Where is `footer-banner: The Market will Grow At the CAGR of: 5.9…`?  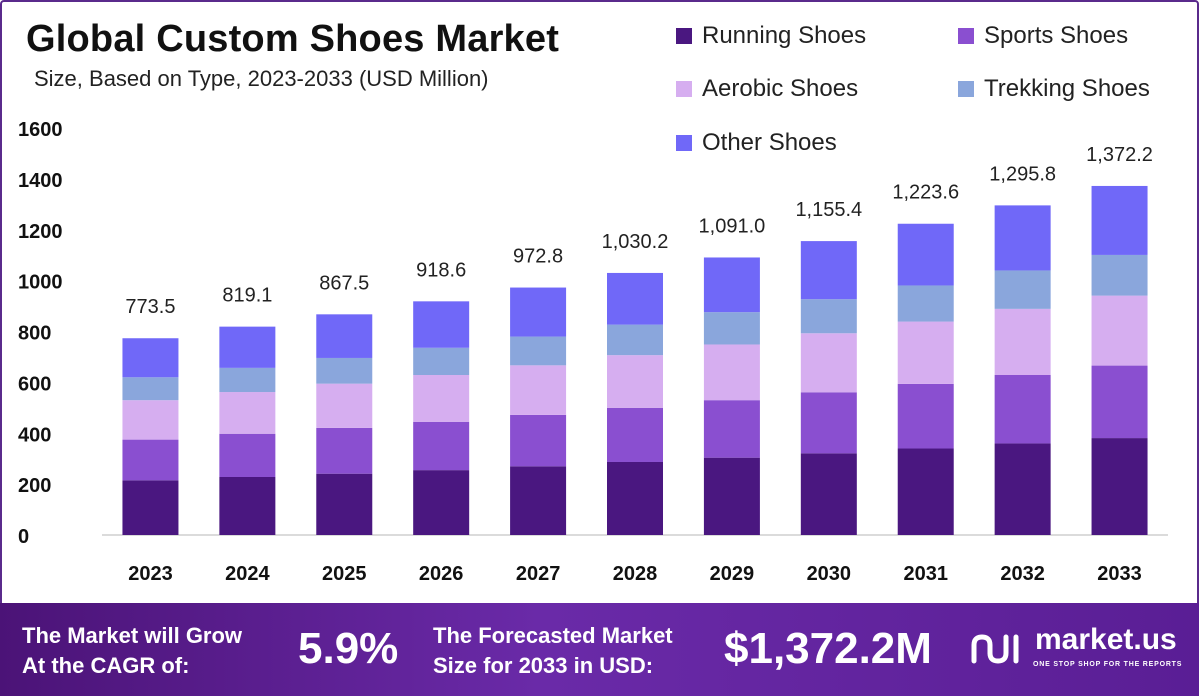
footer-banner: The Market will Grow At the CAGR of: 5.9… is located at coordinates (599, 649).